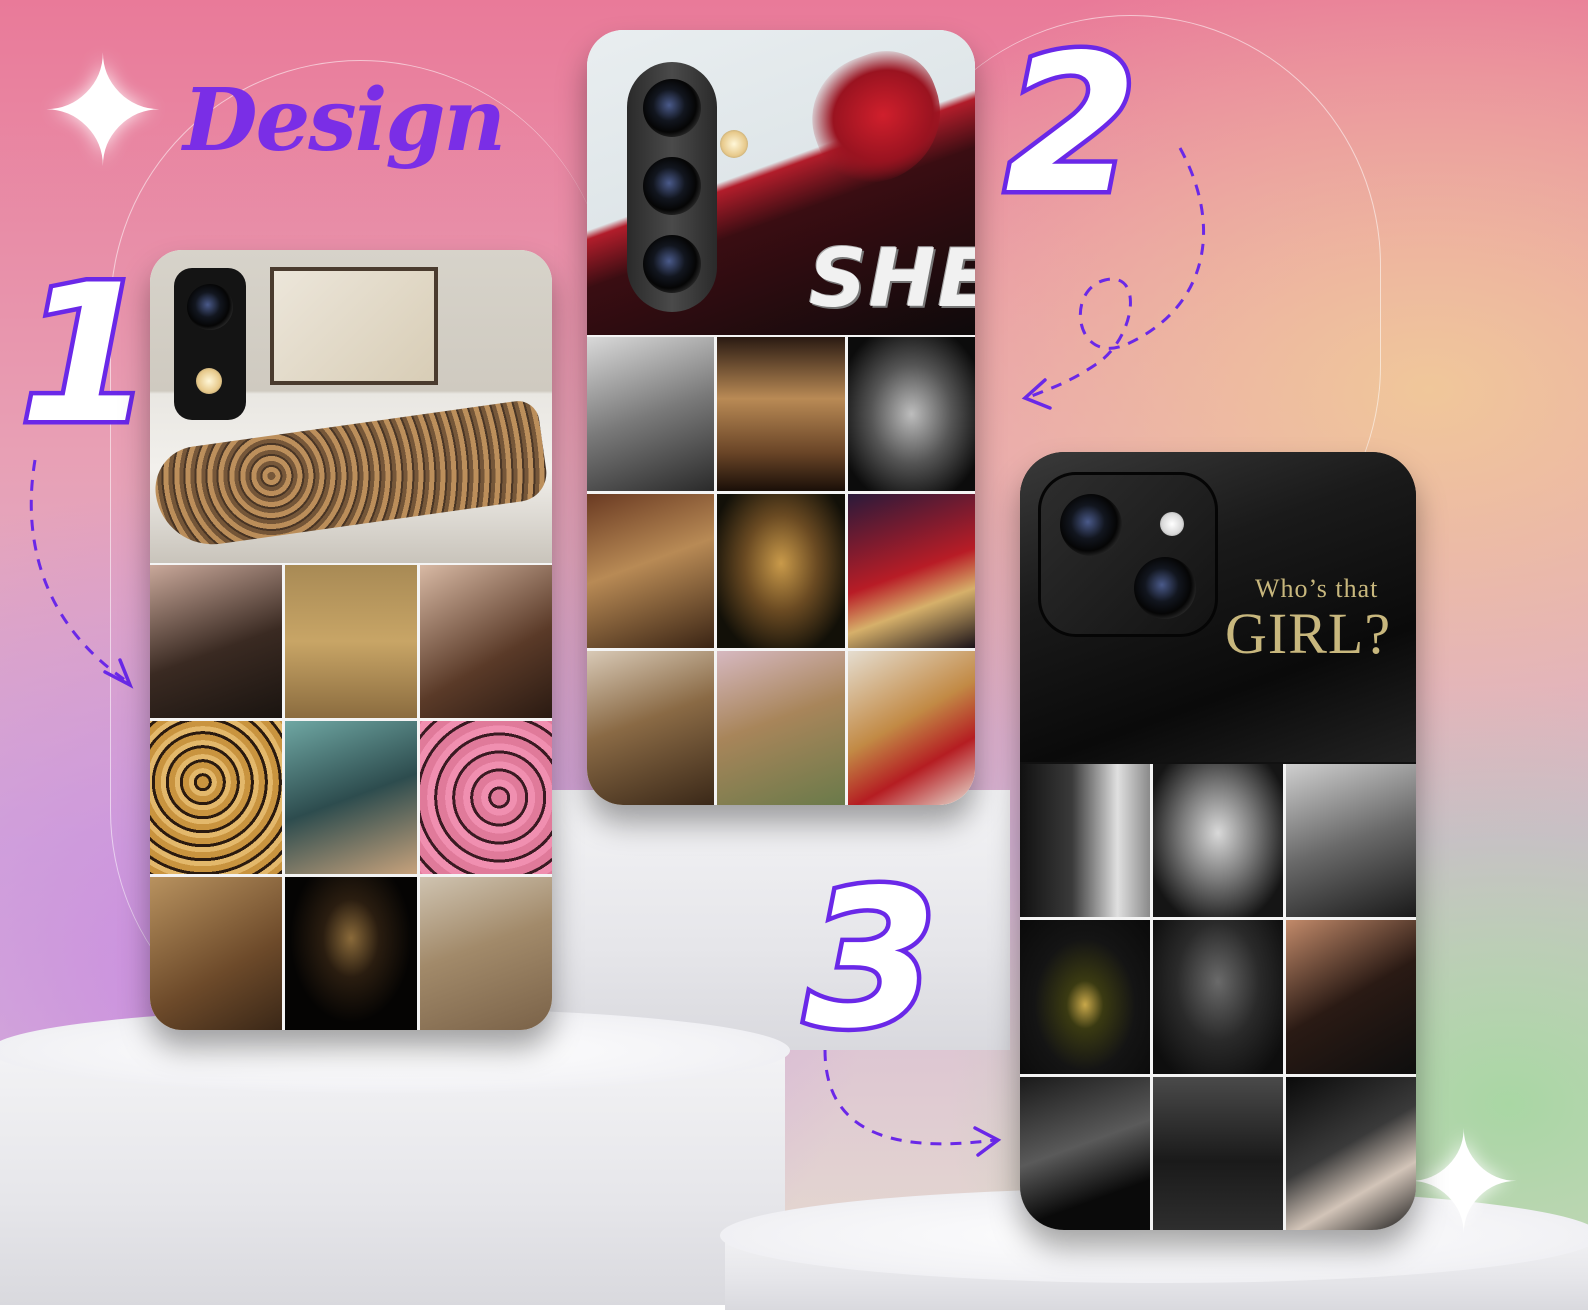 The width and height of the screenshot is (1588, 1310). What do you see at coordinates (354, 326) in the screenshot?
I see `framed-leopard-picture` at bounding box center [354, 326].